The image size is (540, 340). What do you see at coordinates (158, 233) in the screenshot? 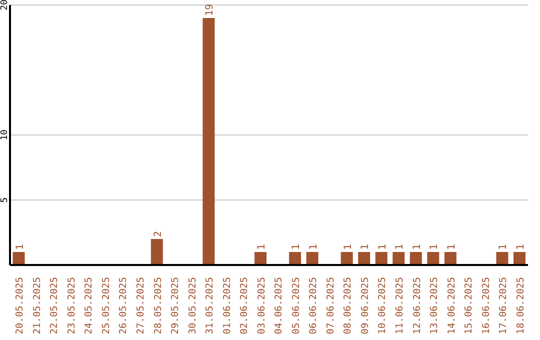
I see `data-label: 2` at bounding box center [158, 233].